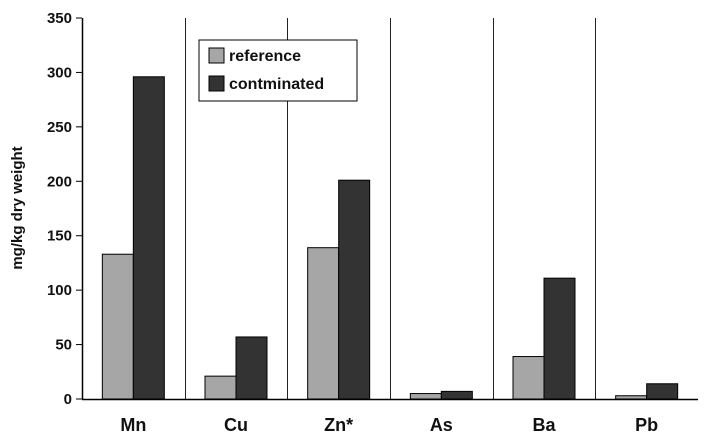 The height and width of the screenshot is (438, 706). I want to click on legend-box, so click(278, 70).